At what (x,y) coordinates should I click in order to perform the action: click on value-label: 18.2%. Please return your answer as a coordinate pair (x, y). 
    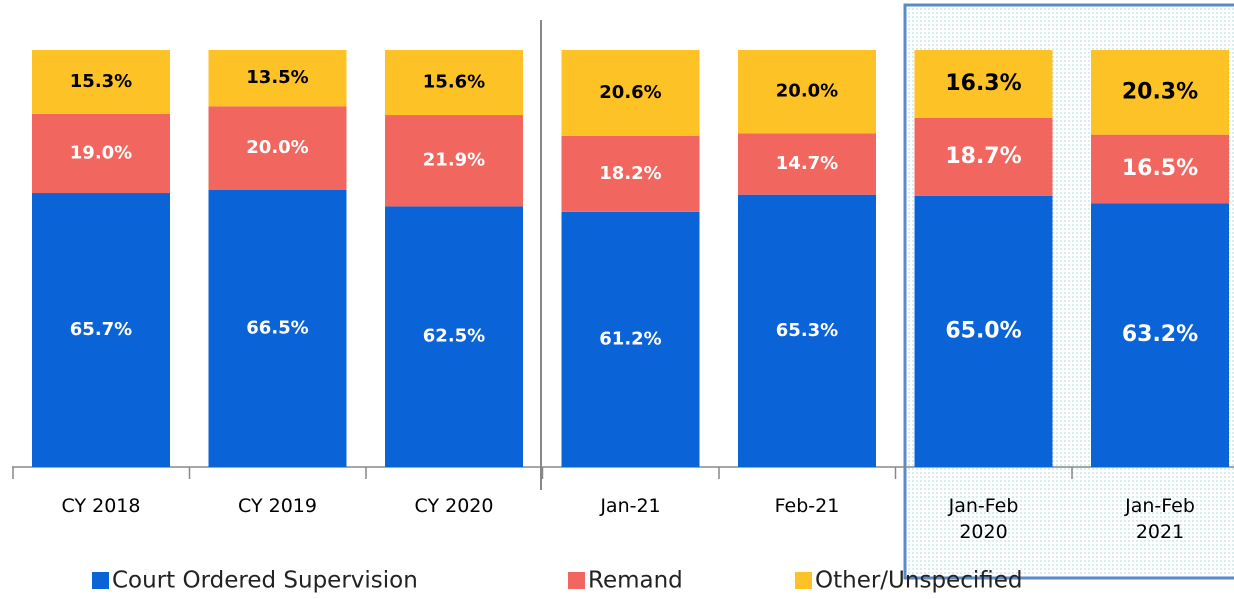
    Looking at the image, I should click on (630, 173).